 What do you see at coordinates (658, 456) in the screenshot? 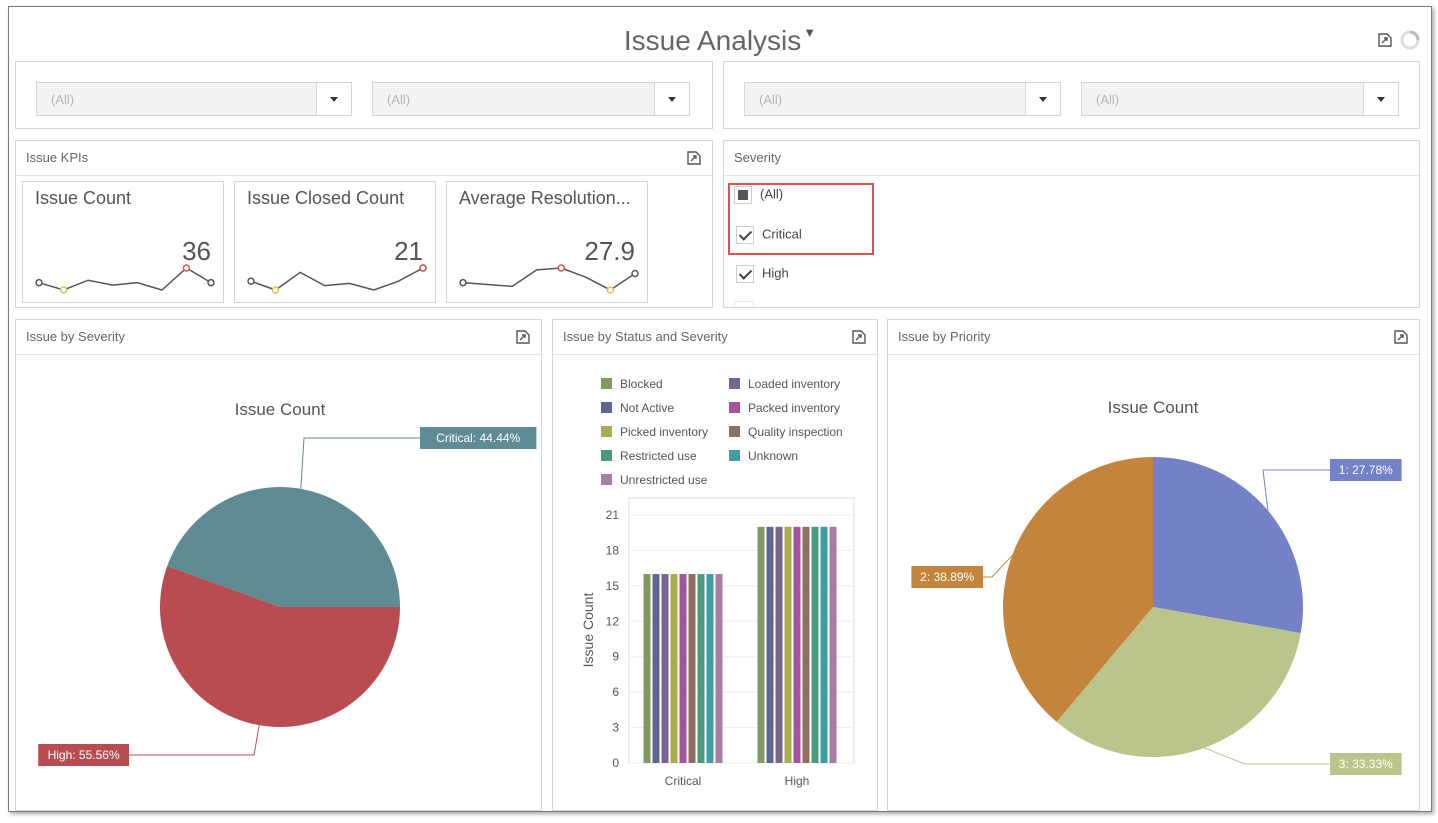
I see `legend-label: Restricted use` at bounding box center [658, 456].